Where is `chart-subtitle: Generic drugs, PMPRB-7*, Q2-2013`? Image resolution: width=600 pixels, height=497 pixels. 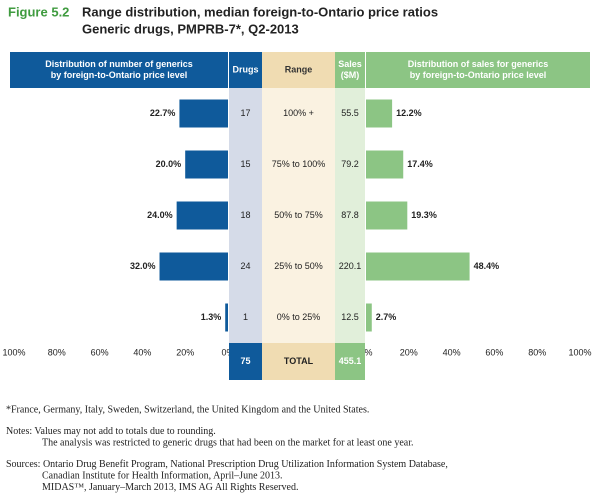 chart-subtitle: Generic drugs, PMPRB-7*, Q2-2013 is located at coordinates (190, 28).